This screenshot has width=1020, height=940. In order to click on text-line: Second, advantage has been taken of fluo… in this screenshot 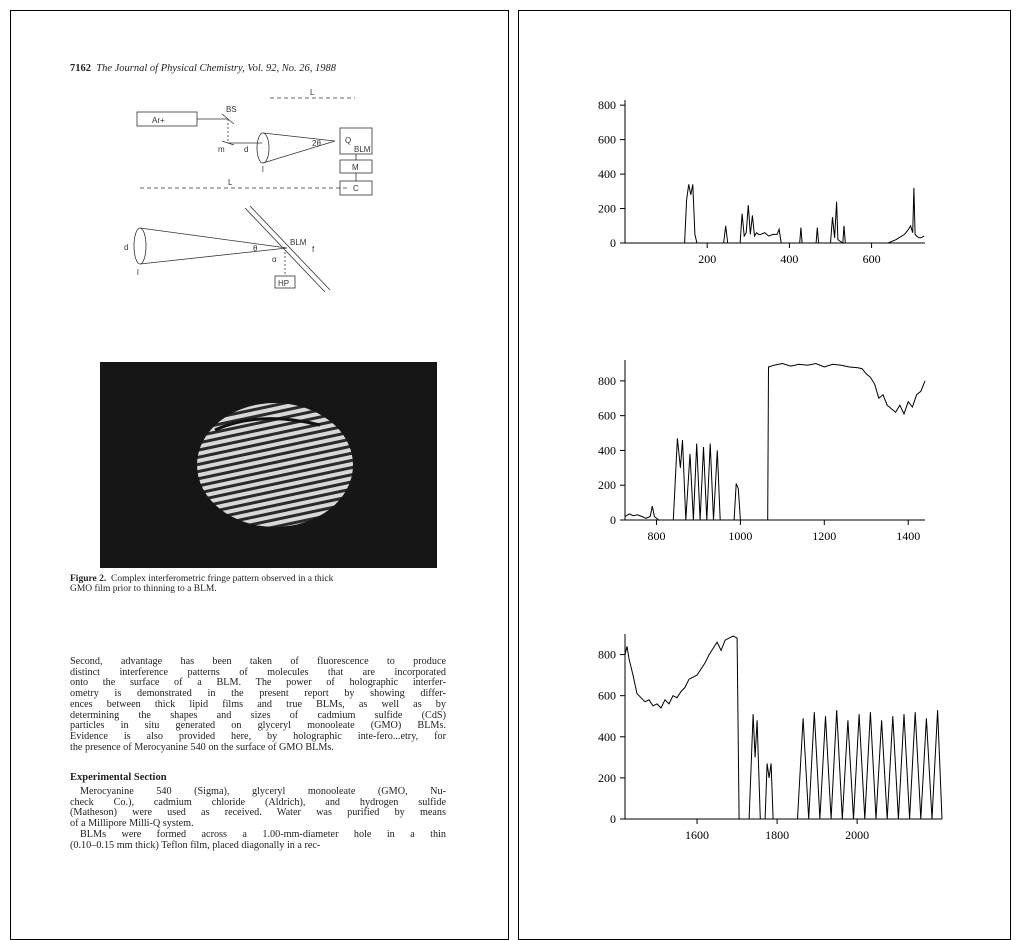, I will do `click(258, 661)`.